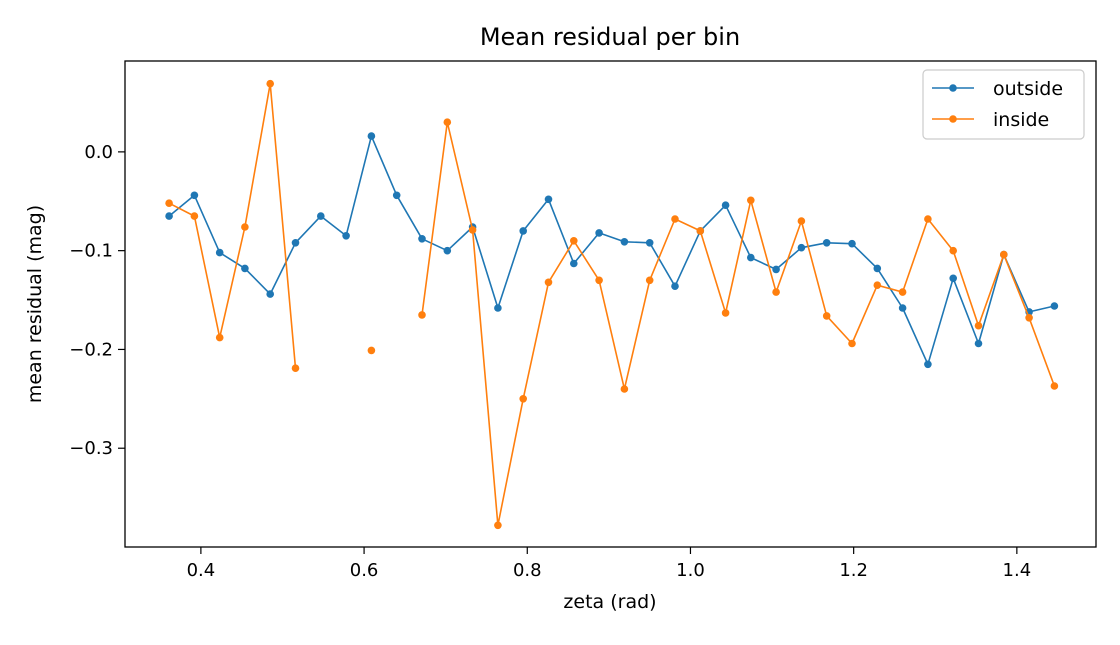  What do you see at coordinates (232, 225) in the screenshot?
I see `series-line-inside` at bounding box center [232, 225].